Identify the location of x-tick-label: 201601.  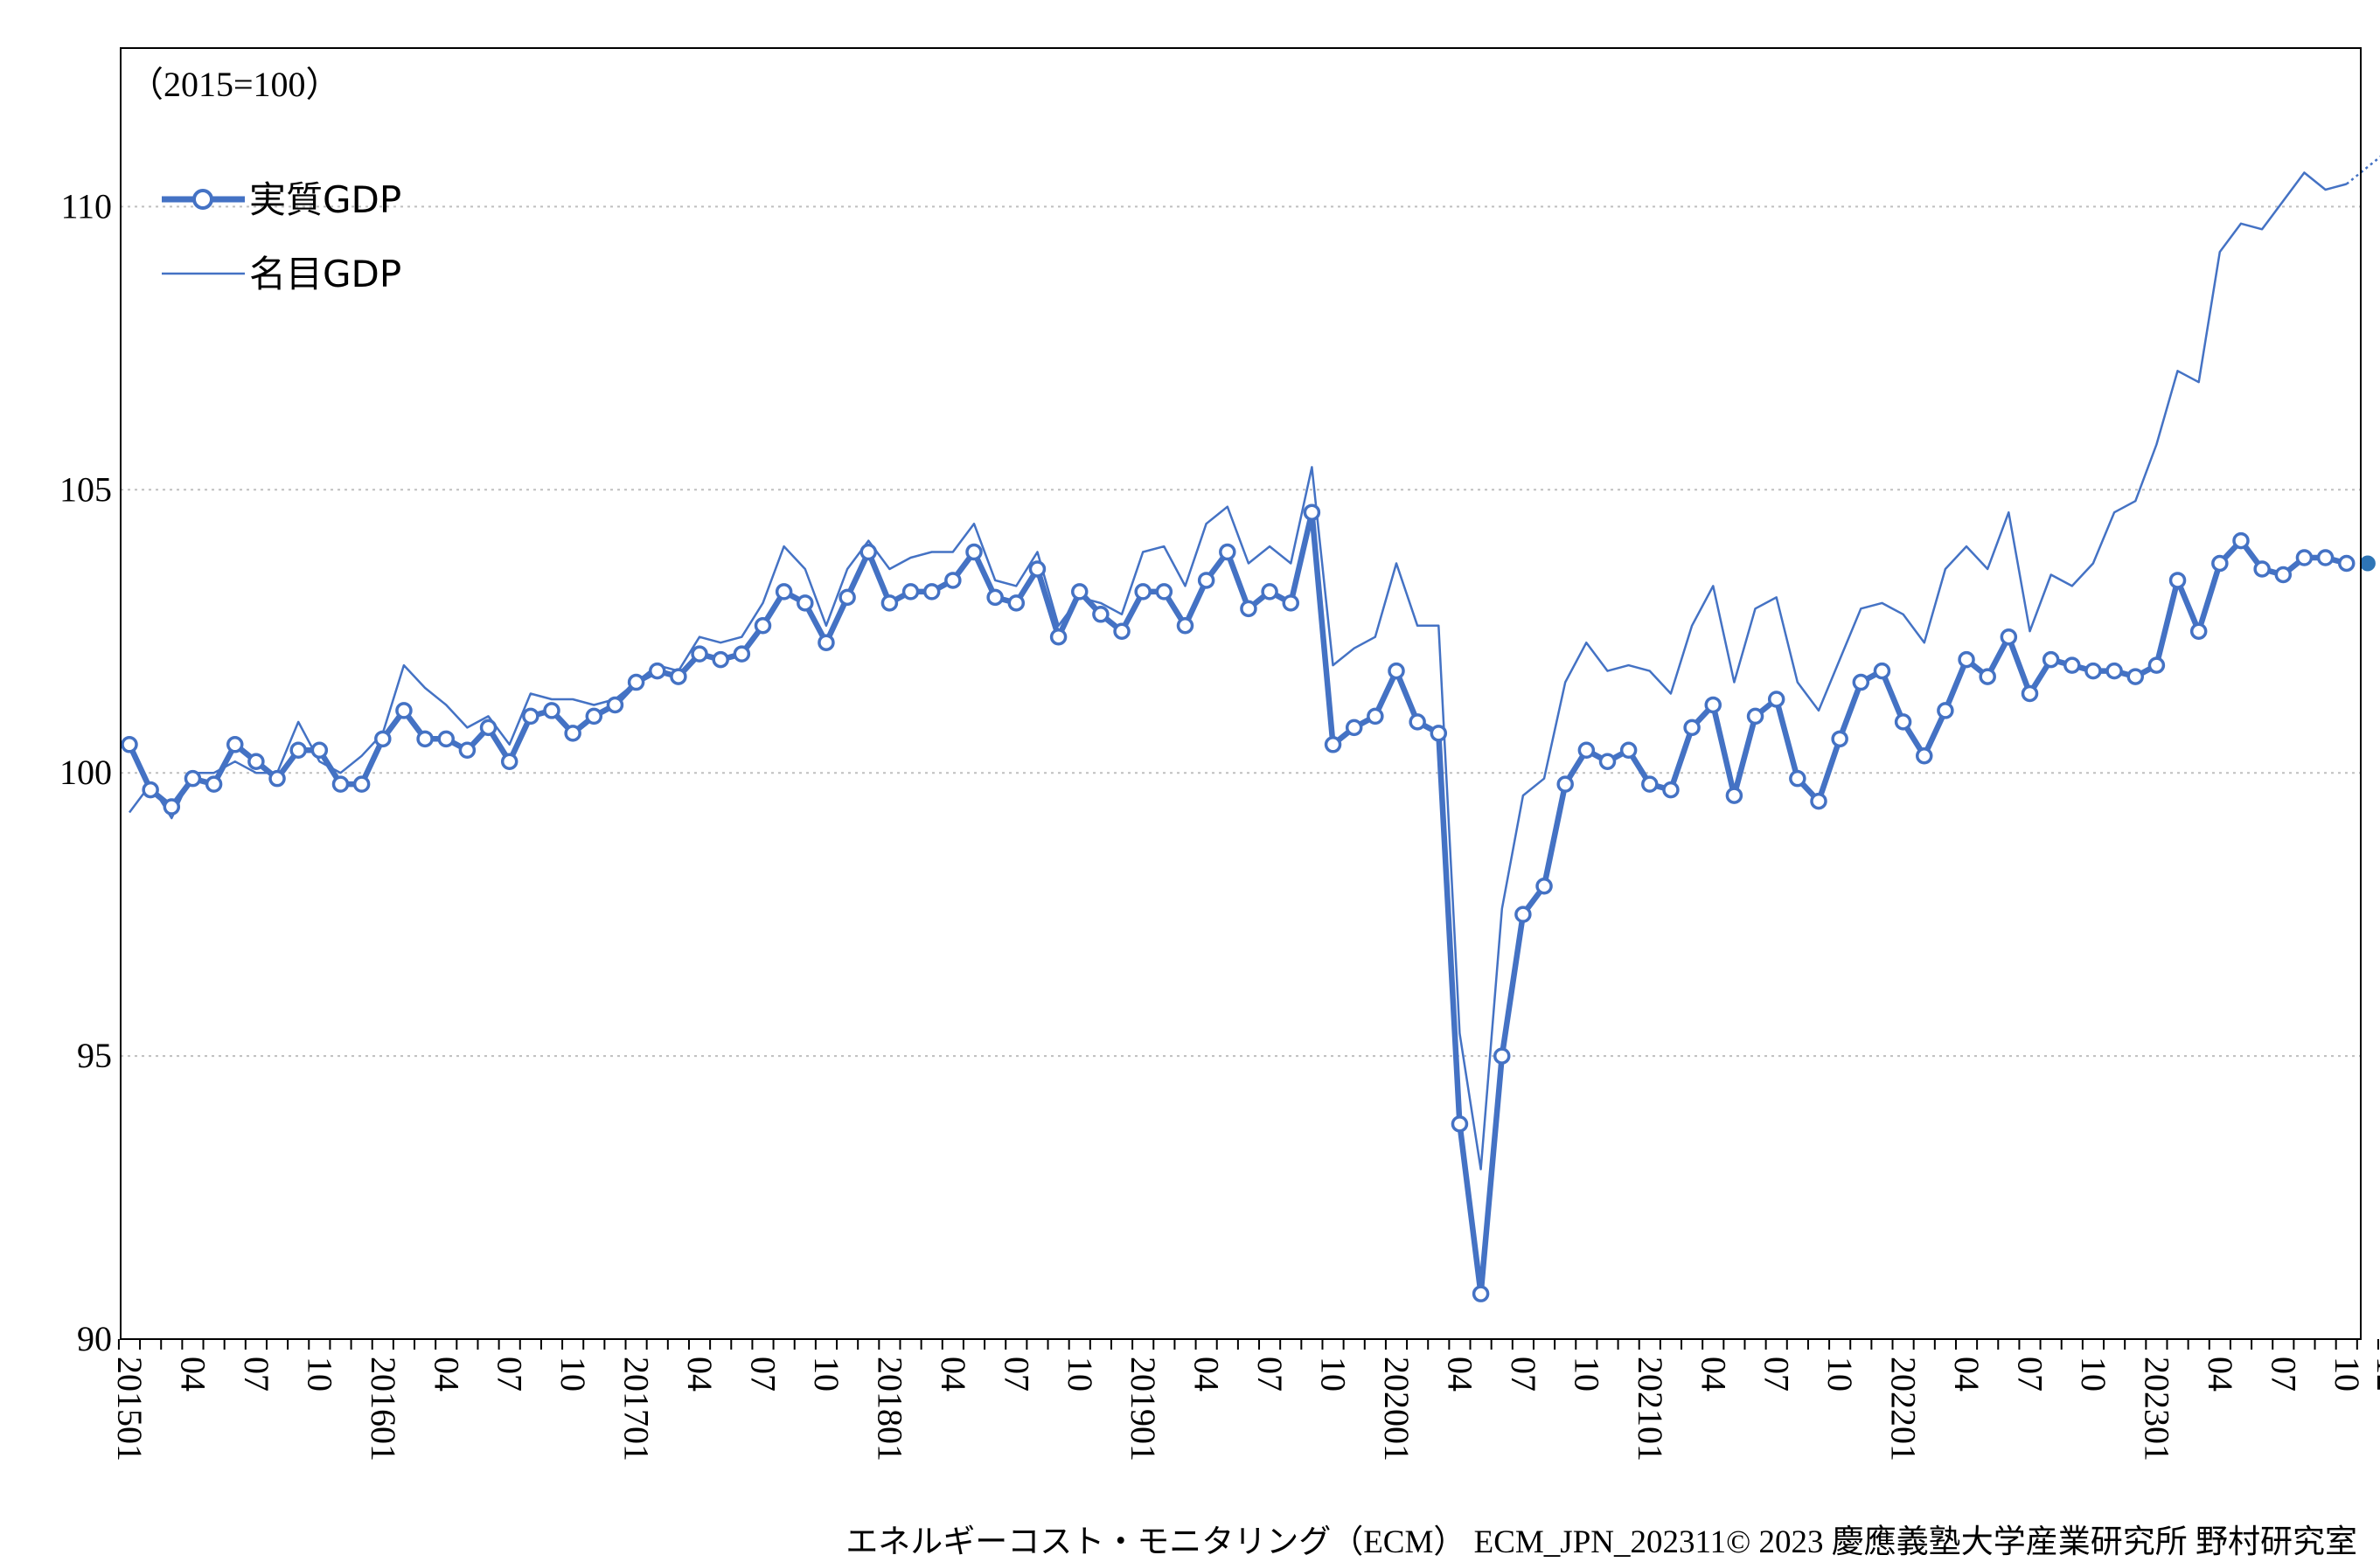
(383, 1409).